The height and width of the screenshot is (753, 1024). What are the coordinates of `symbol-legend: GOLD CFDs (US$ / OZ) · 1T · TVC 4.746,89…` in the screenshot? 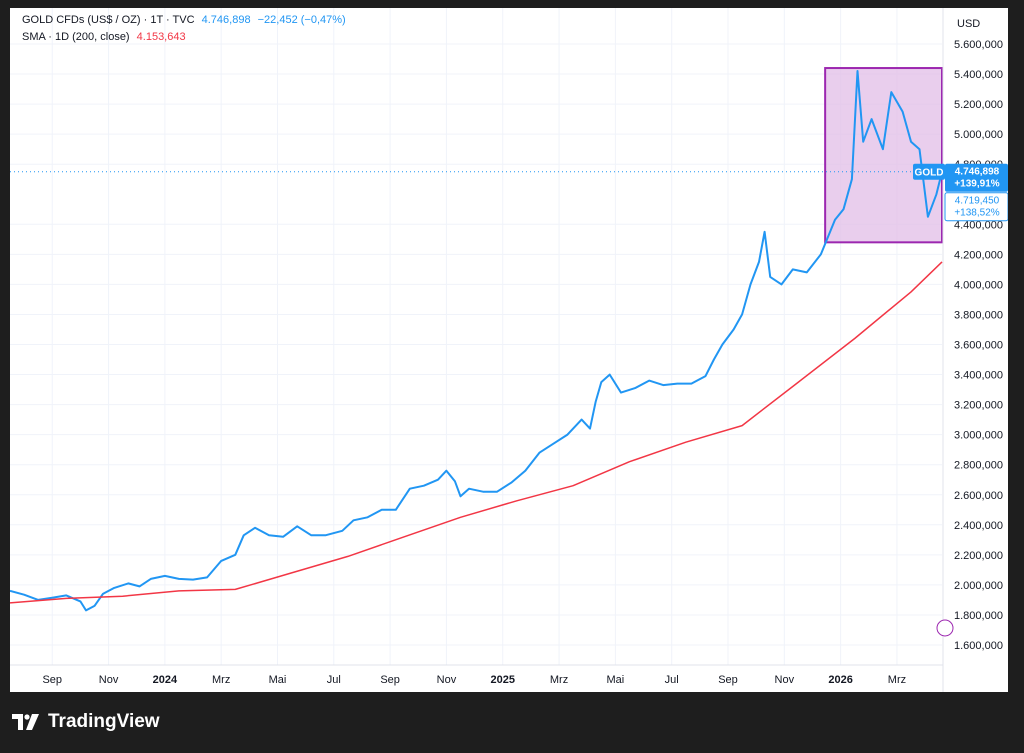 It's located at (186, 20).